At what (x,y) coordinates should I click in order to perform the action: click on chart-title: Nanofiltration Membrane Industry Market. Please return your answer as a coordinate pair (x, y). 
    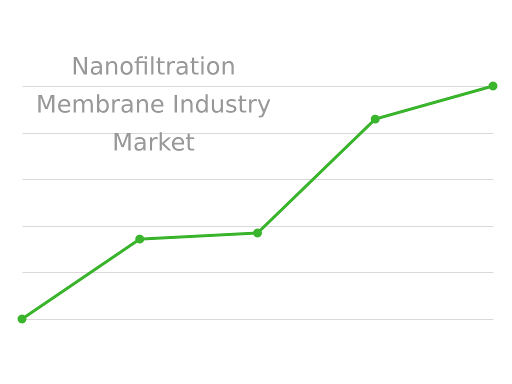
    Looking at the image, I should click on (154, 104).